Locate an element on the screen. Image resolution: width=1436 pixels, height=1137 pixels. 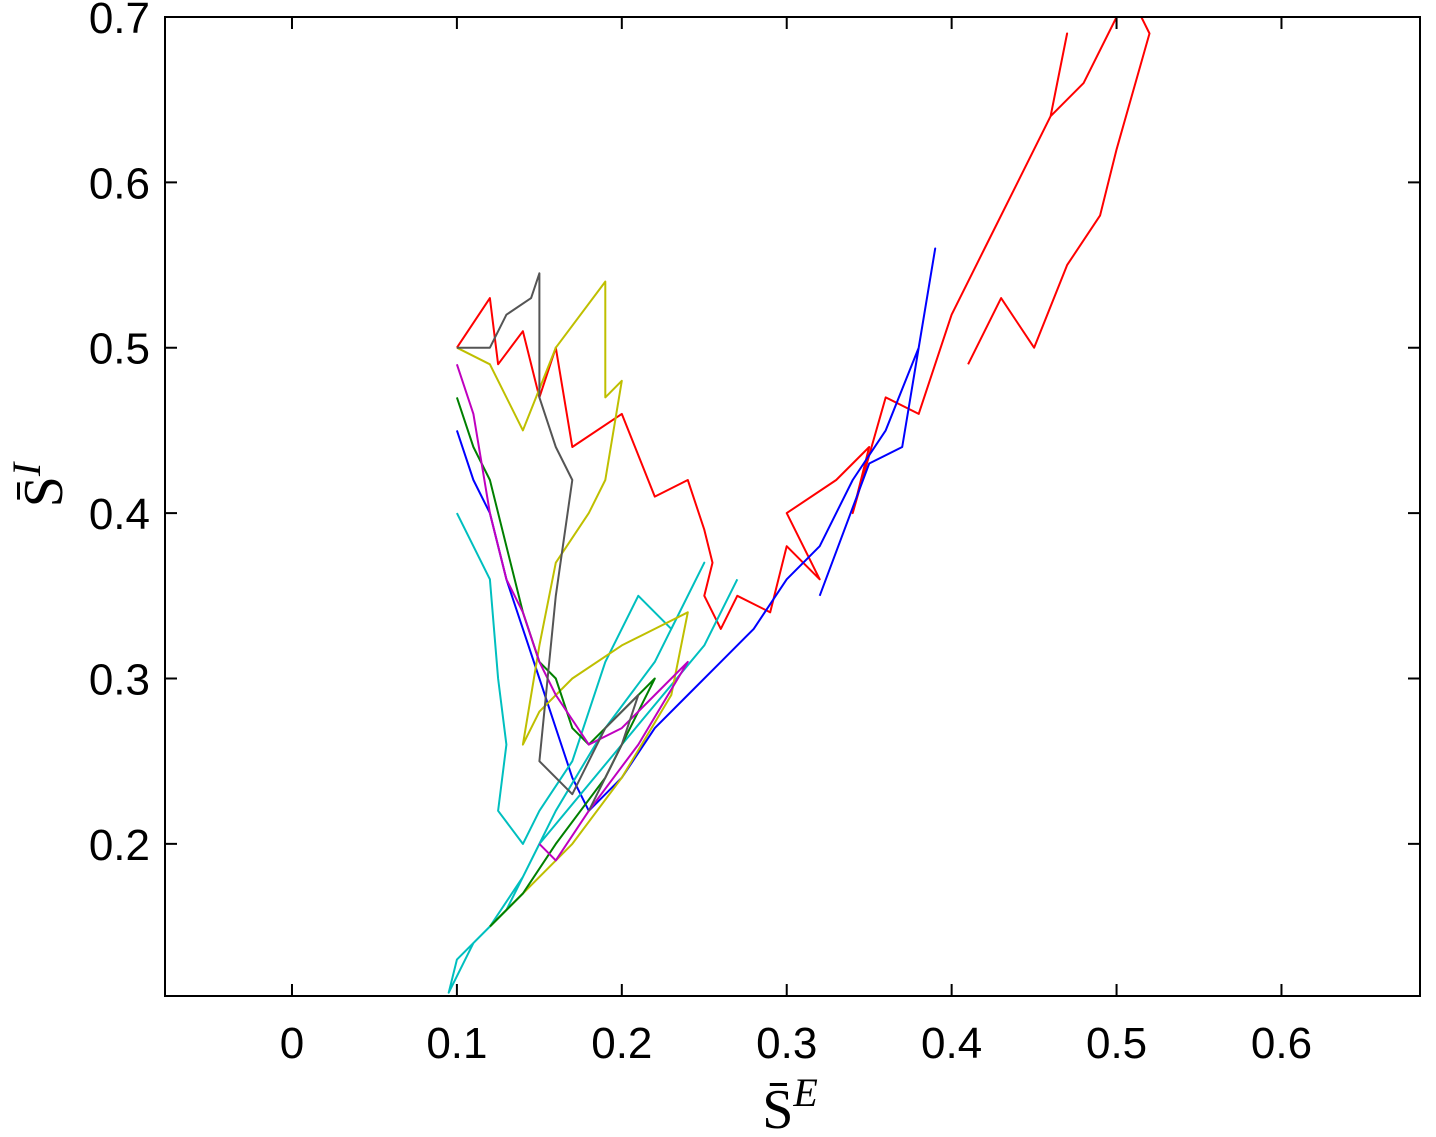
y-label-sup: I is located at coordinates (26, 469).